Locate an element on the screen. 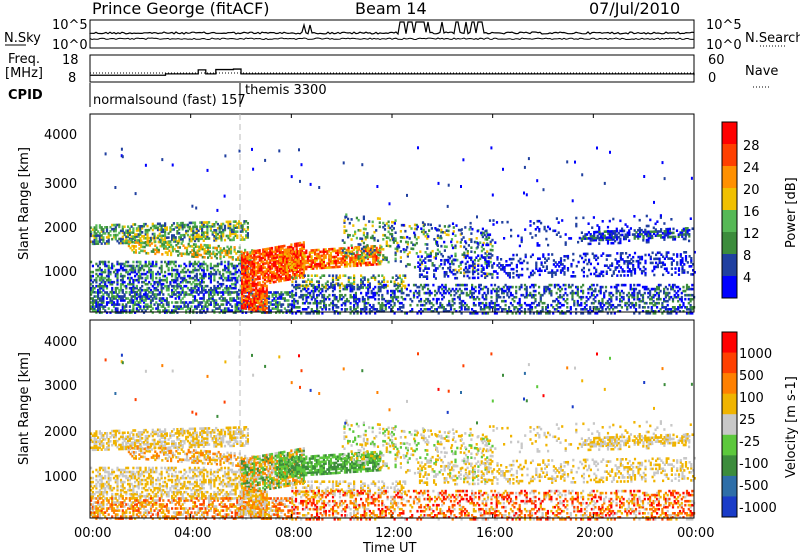  freq-left-label-2: [MHz] is located at coordinates (24, 73).